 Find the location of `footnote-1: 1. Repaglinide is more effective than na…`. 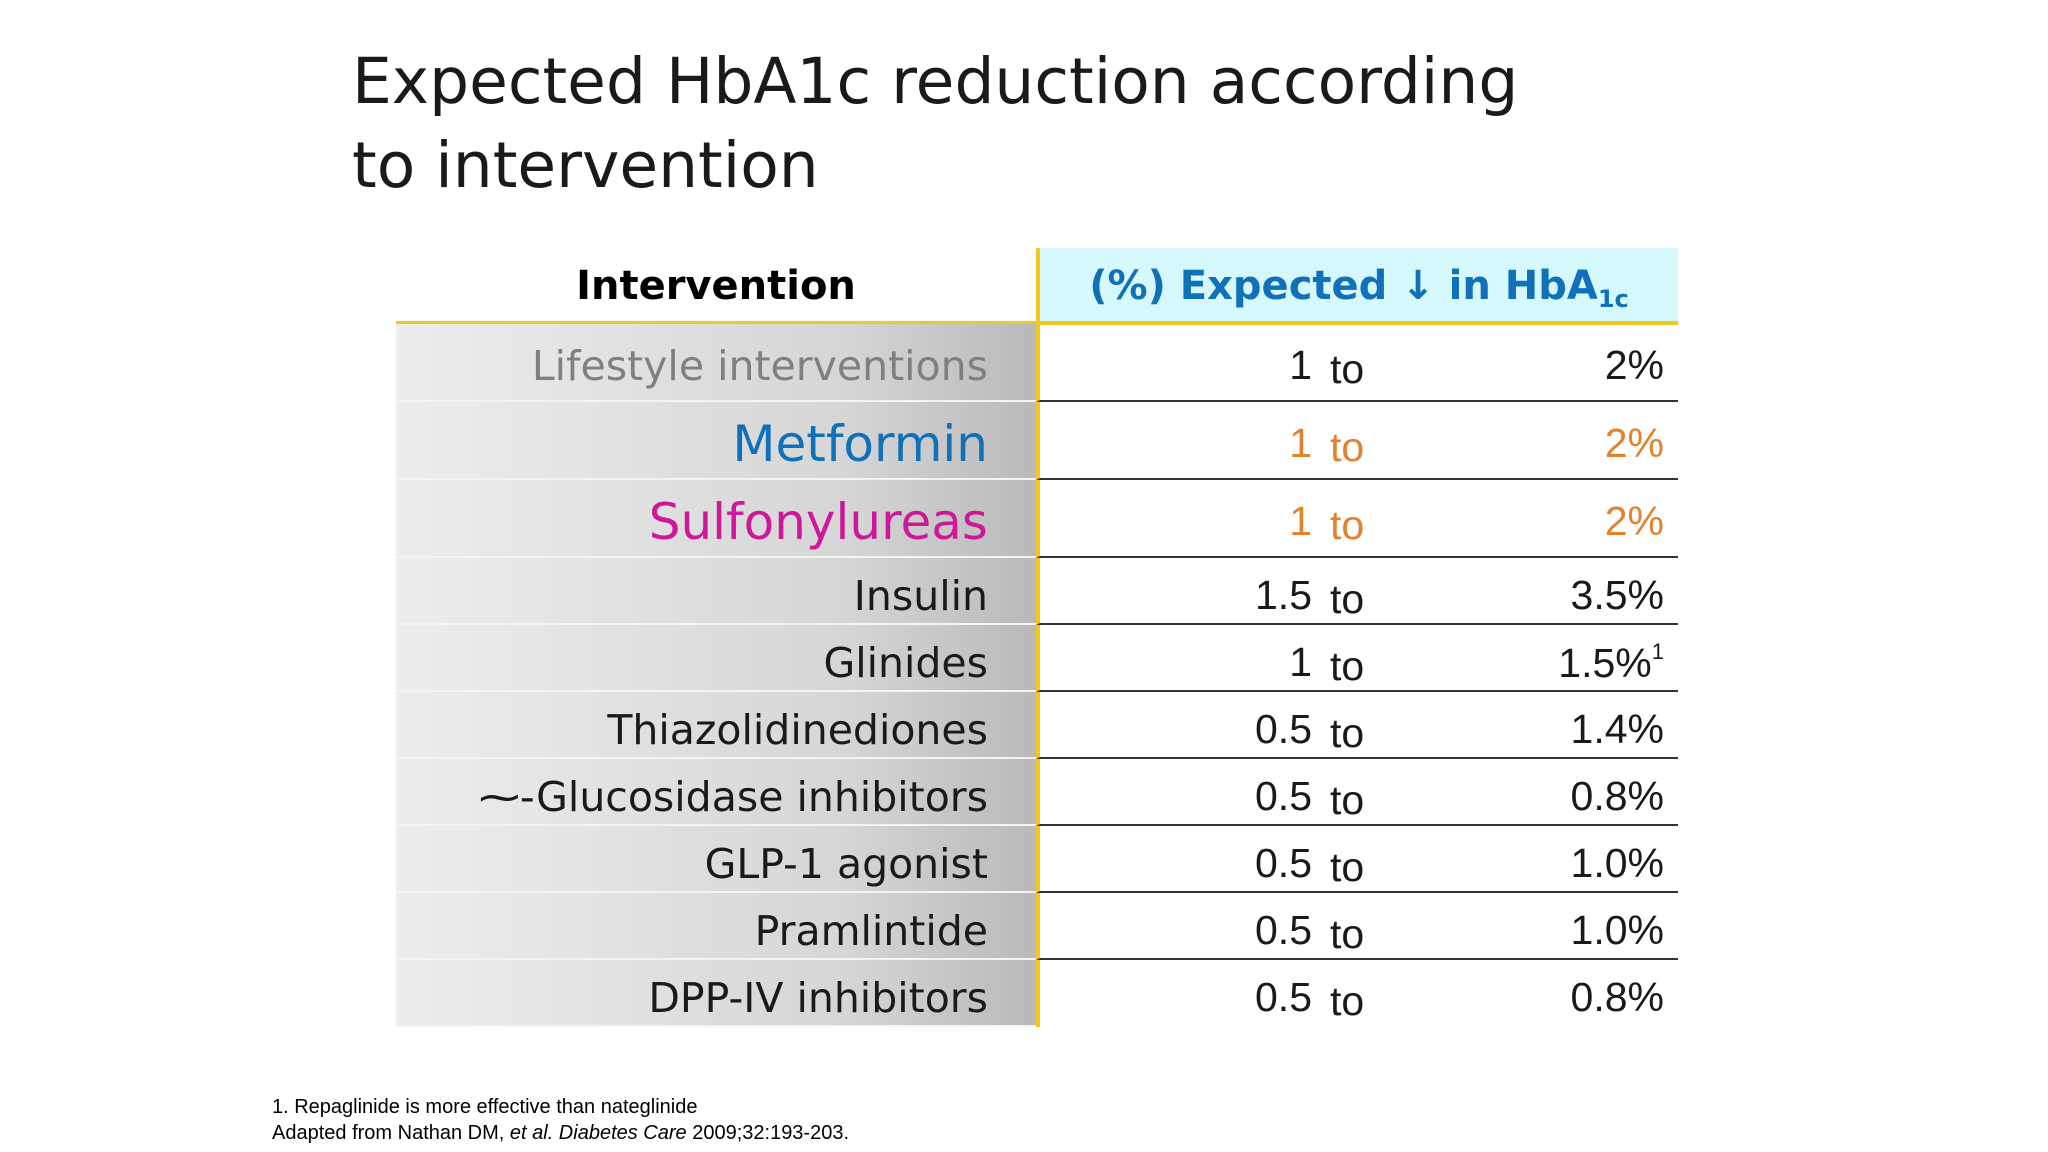

footnote-1: 1. Repaglinide is more effective than na… is located at coordinates (485, 1107).